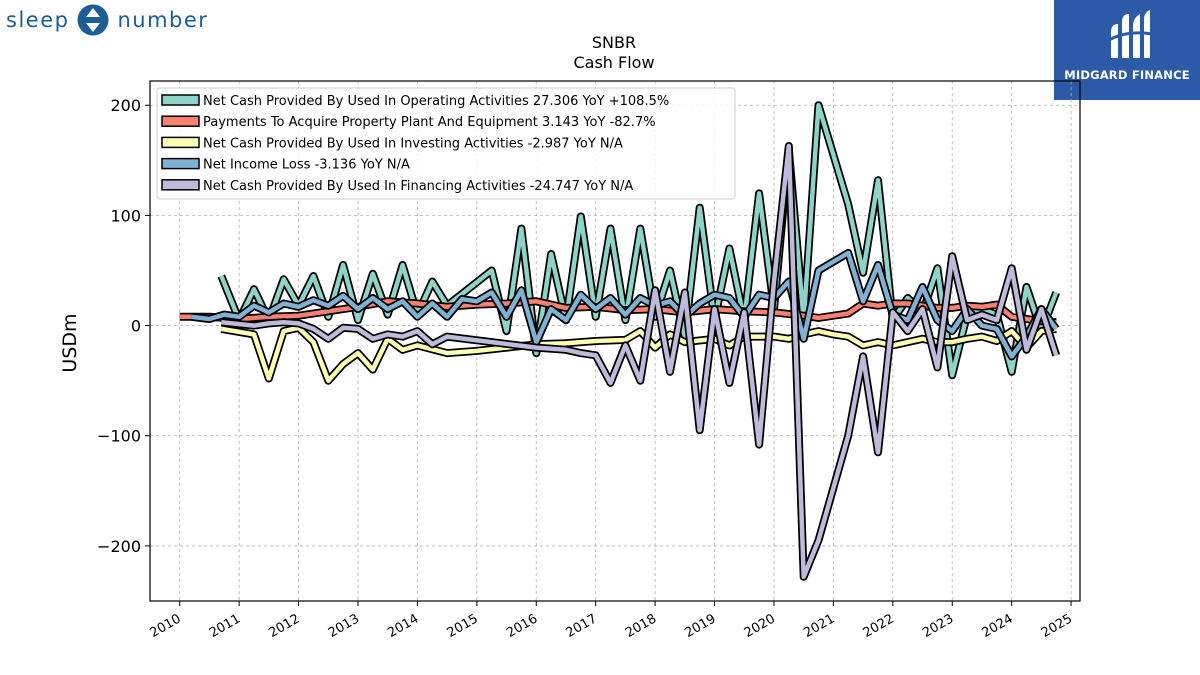  Describe the element at coordinates (306, 165) in the screenshot. I see `legend-entry-label: Net Income Loss -3.136 YoY N/A` at that location.